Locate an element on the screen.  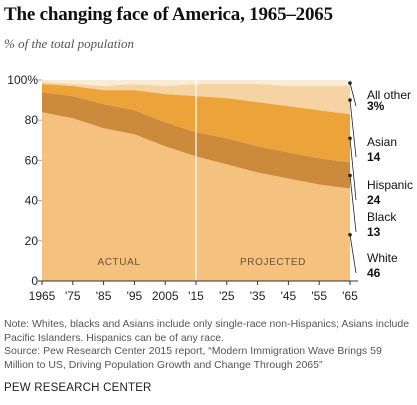
x-tick-label: '15 is located at coordinates (196, 296).